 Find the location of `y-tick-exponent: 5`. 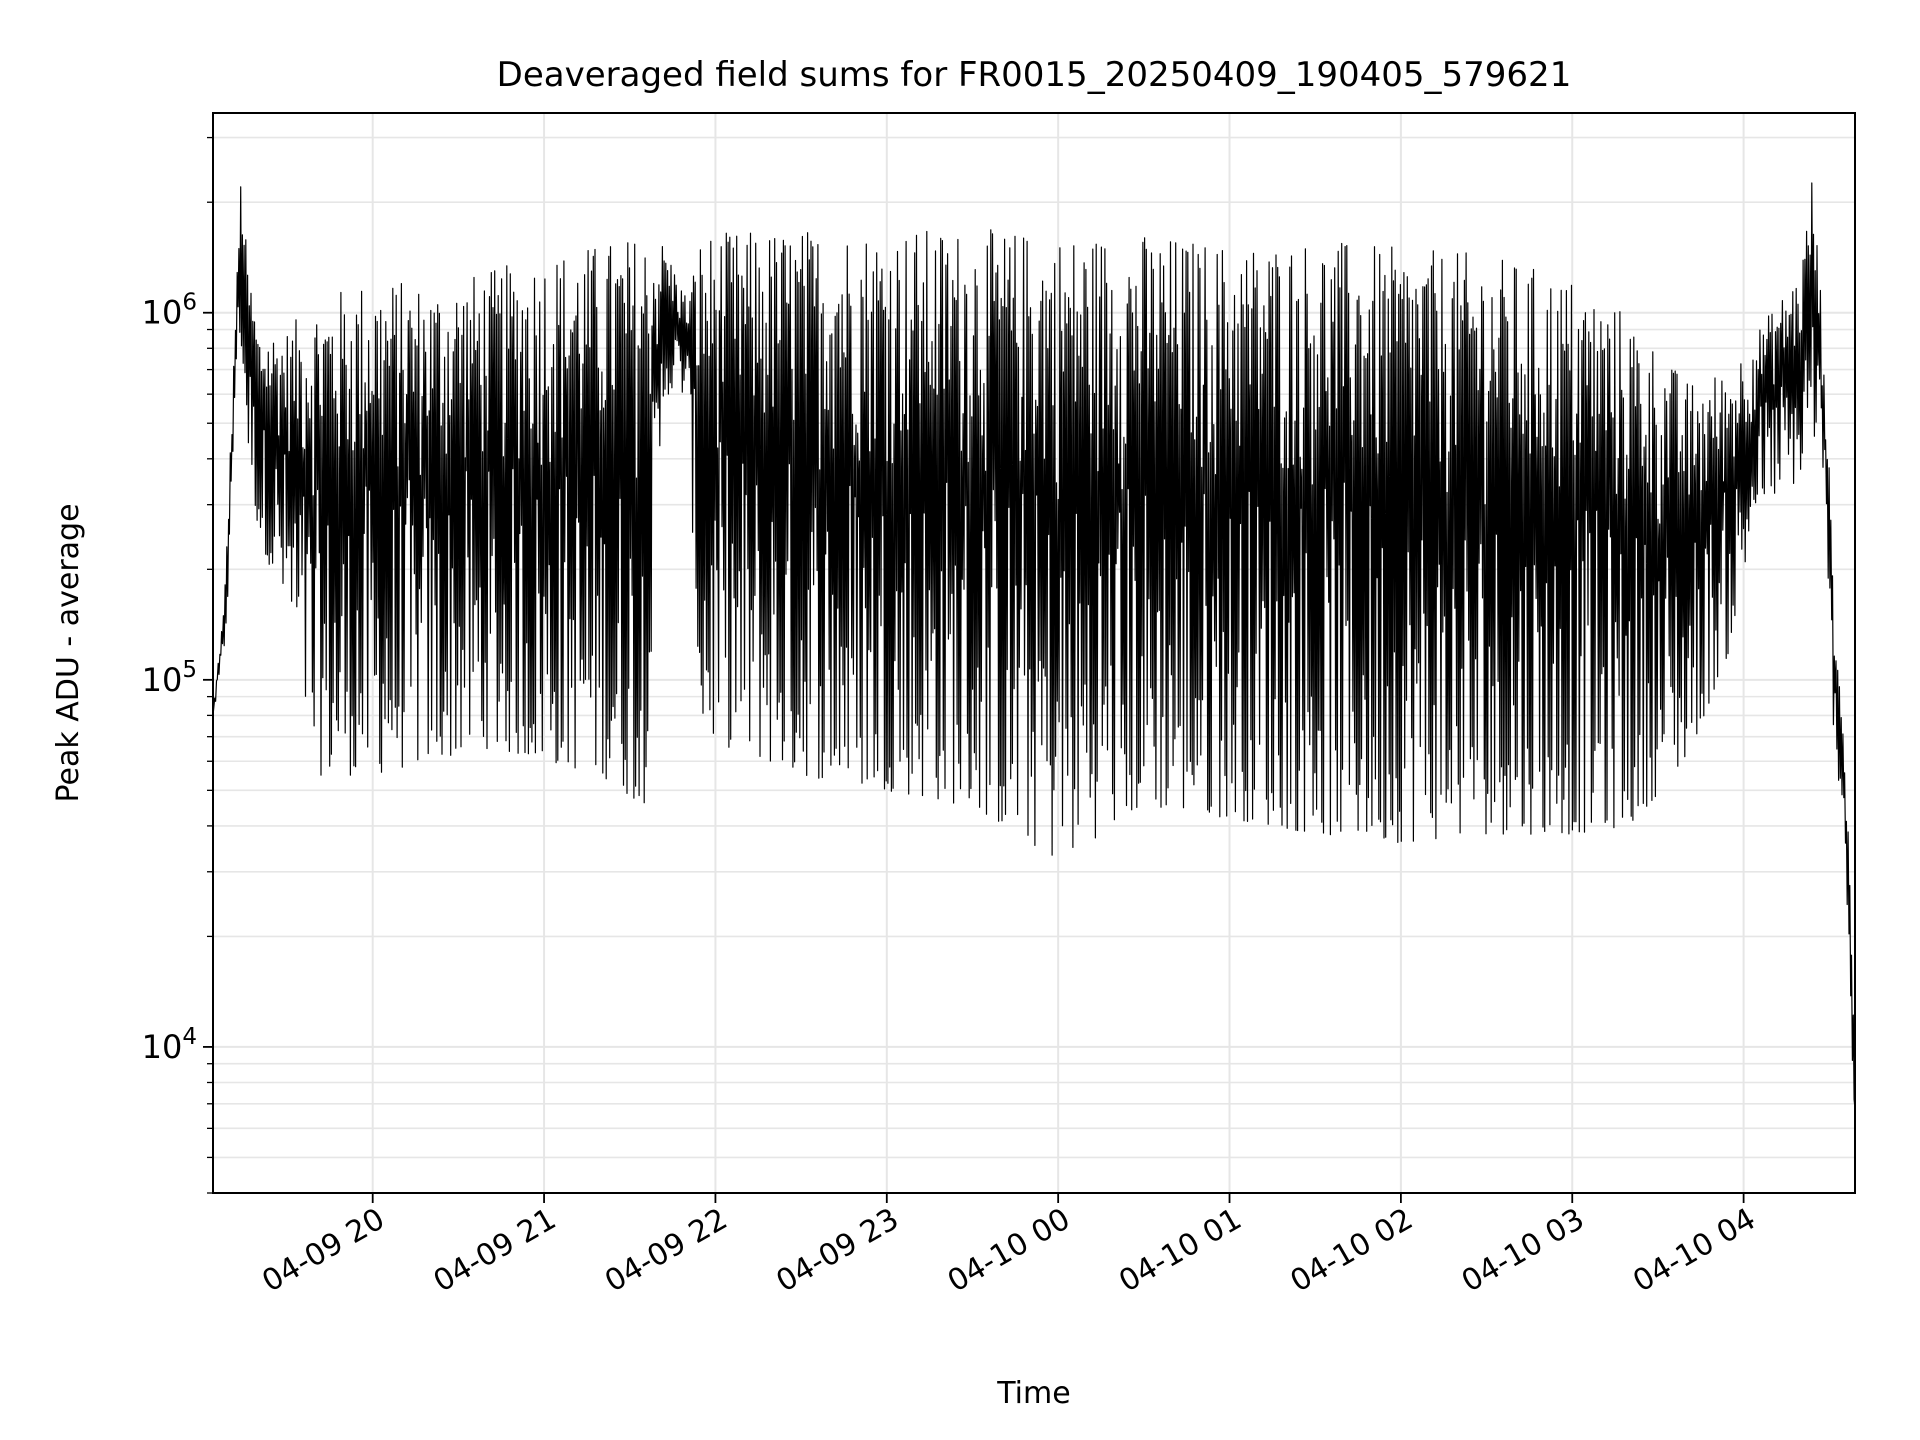

y-tick-exponent: 5 is located at coordinates (189, 670).